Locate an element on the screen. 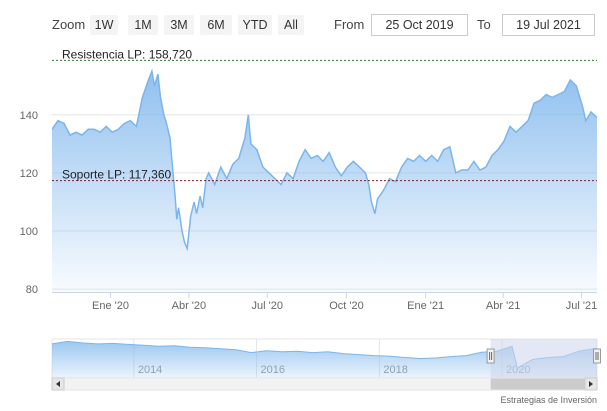 This screenshot has width=607, height=411. scroll-right-button is located at coordinates (591, 384).